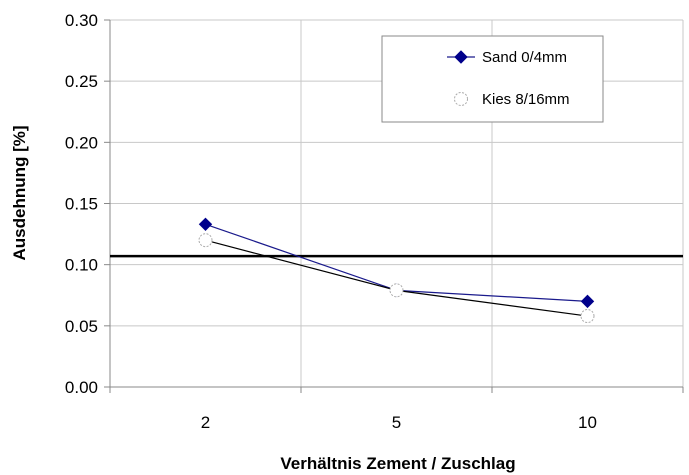 The image size is (689, 475). Describe the element at coordinates (461, 99) in the screenshot. I see `legend-marker-kies` at that location.